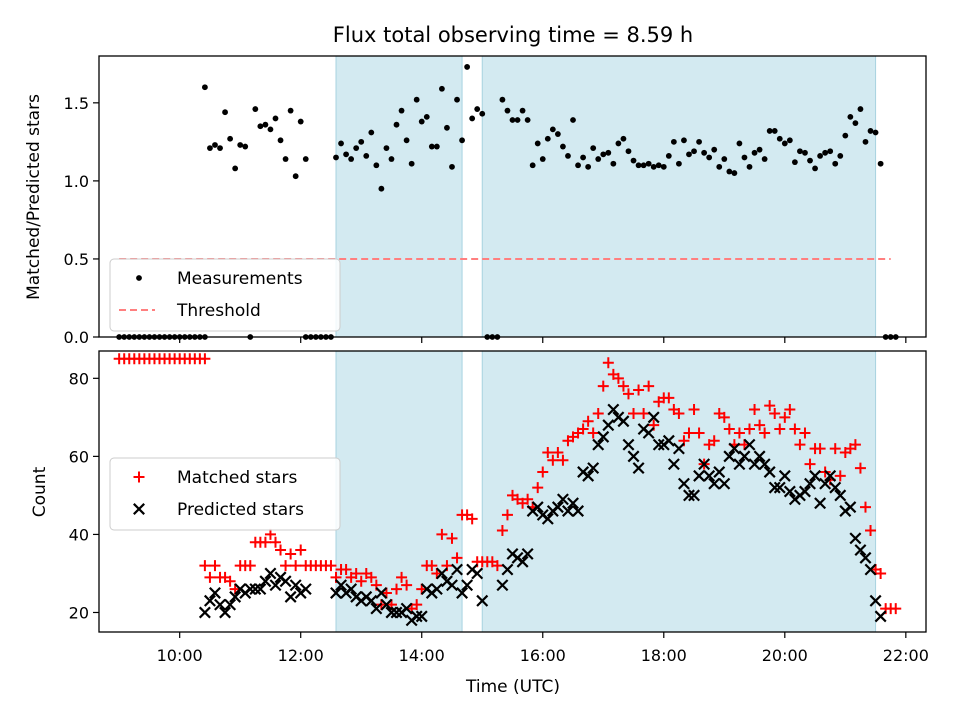 The image size is (960, 720). What do you see at coordinates (664, 655) in the screenshot?
I see `x-tick-label-5: 18:00` at bounding box center [664, 655].